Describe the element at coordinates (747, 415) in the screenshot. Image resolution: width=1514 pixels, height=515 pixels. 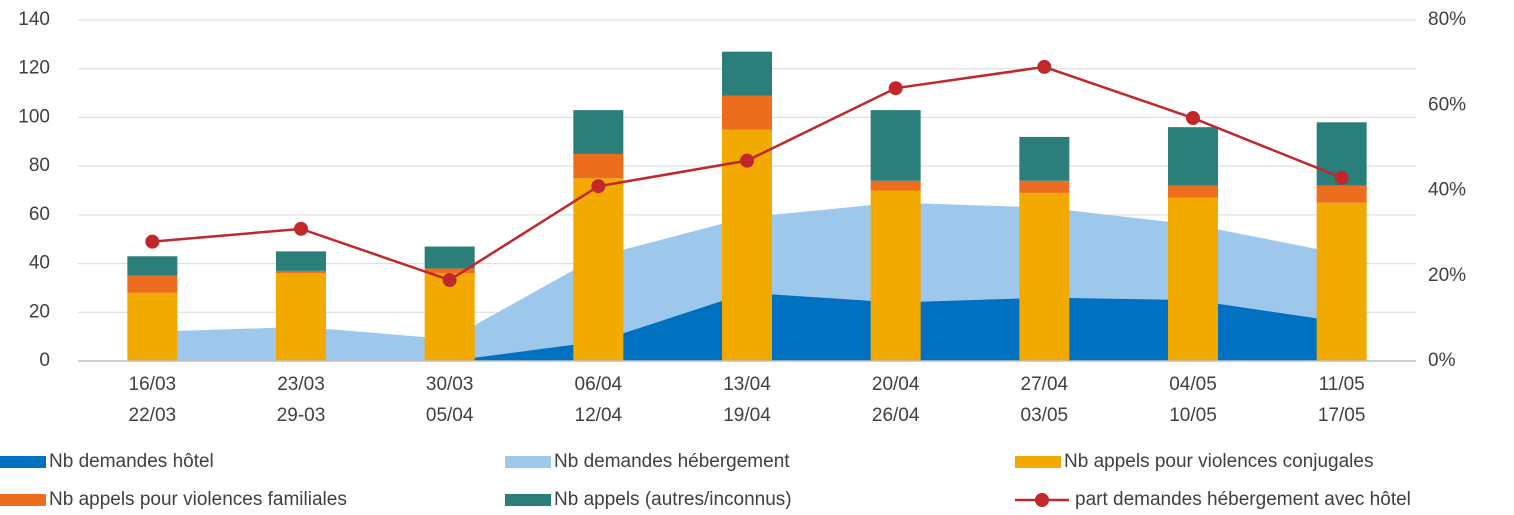
I see `x-tick-label: 19/04` at that location.